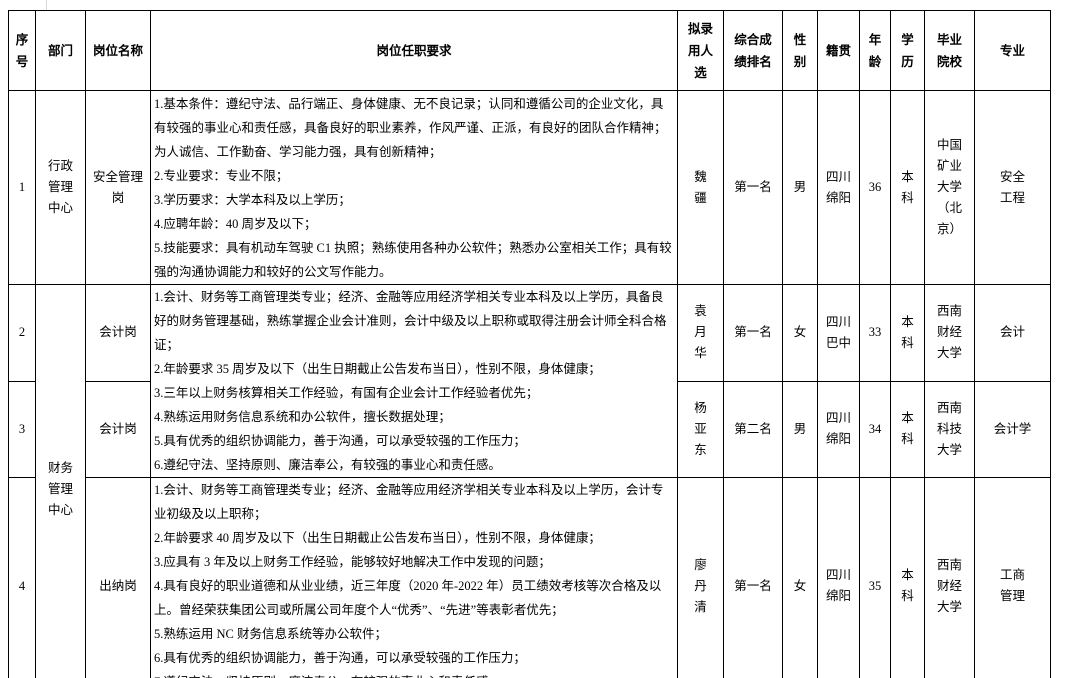  What do you see at coordinates (875, 187) in the screenshot?
I see `cell-age: 36` at bounding box center [875, 187].